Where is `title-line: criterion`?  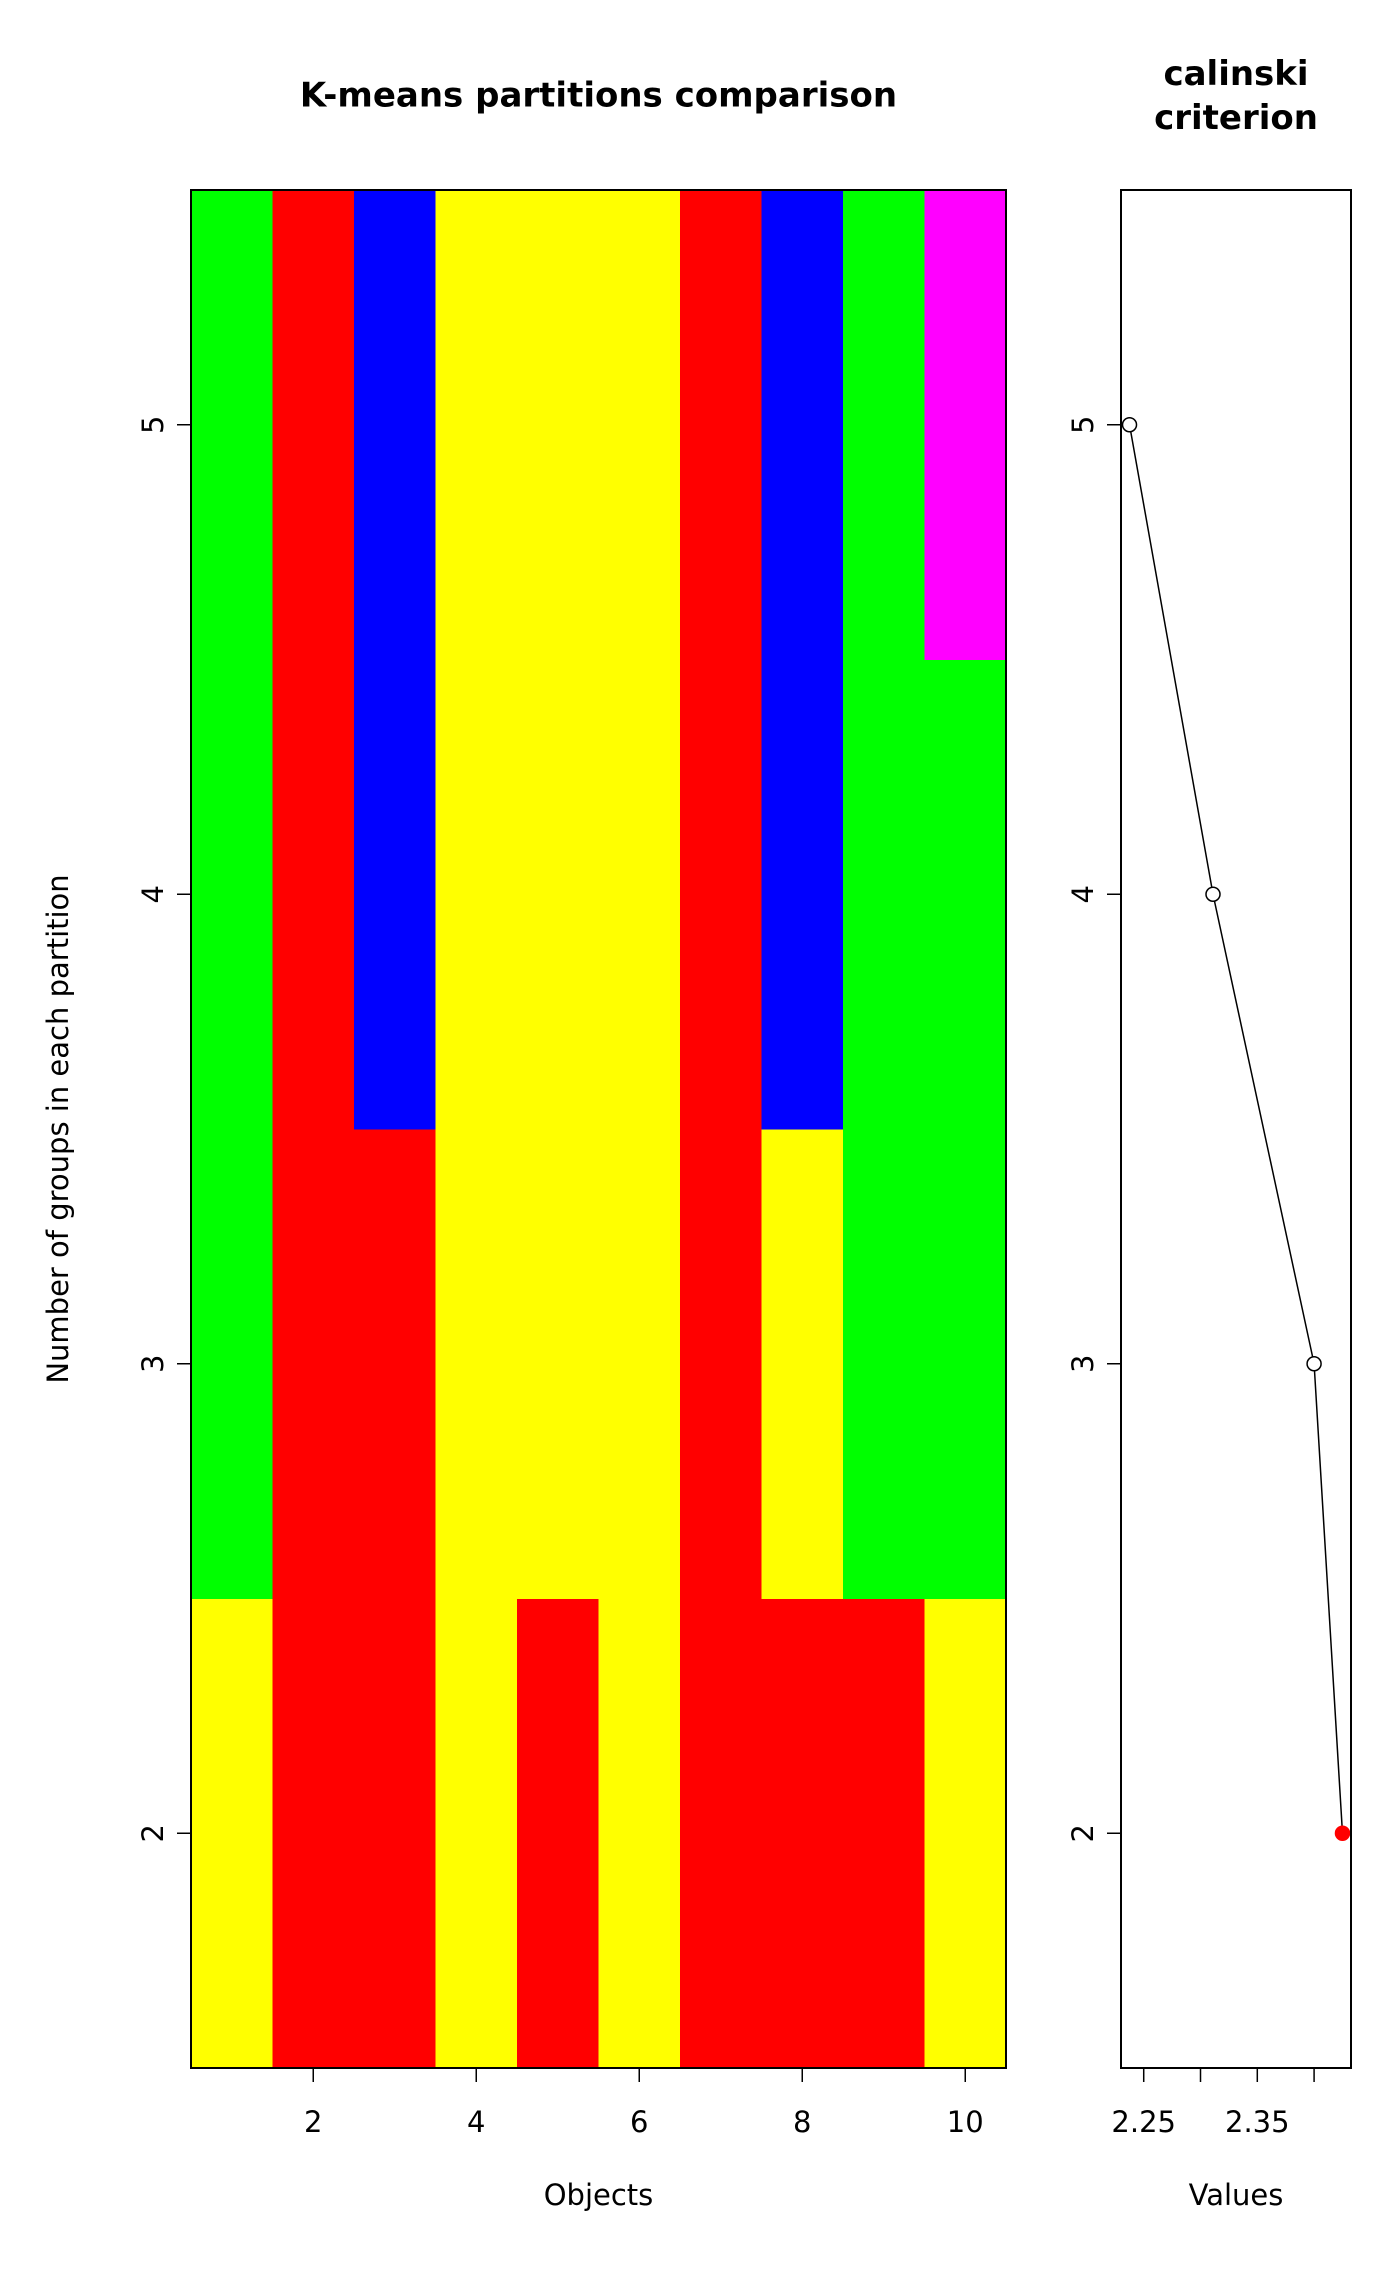 title-line: criterion is located at coordinates (1236, 118).